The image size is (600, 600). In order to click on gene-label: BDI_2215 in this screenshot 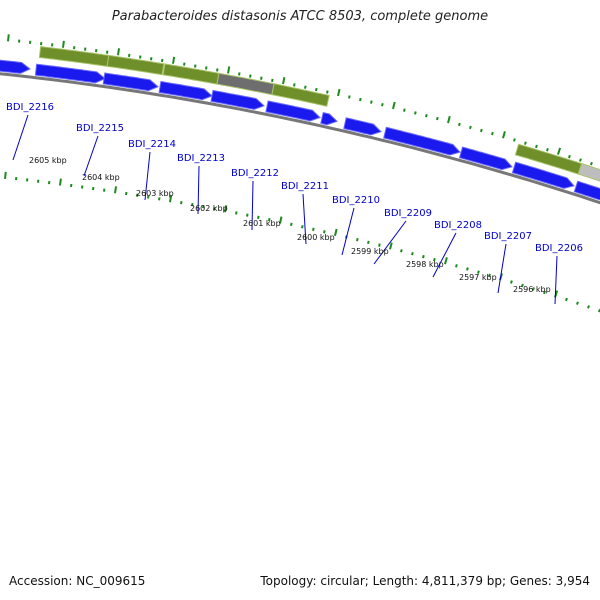, I will do `click(100, 128)`.